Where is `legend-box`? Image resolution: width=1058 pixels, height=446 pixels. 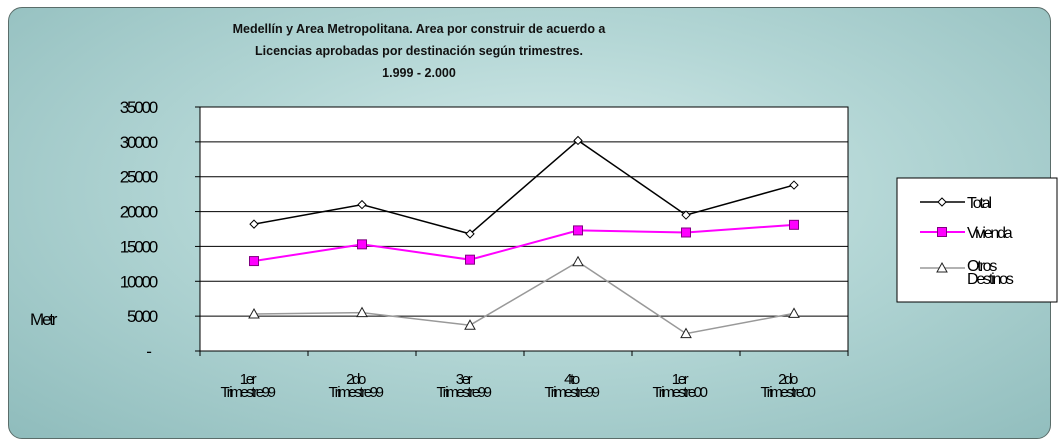
legend-box is located at coordinates (977, 240).